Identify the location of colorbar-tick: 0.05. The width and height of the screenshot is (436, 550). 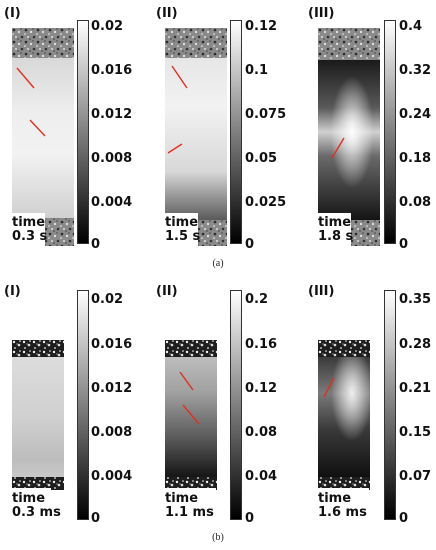
(261, 158).